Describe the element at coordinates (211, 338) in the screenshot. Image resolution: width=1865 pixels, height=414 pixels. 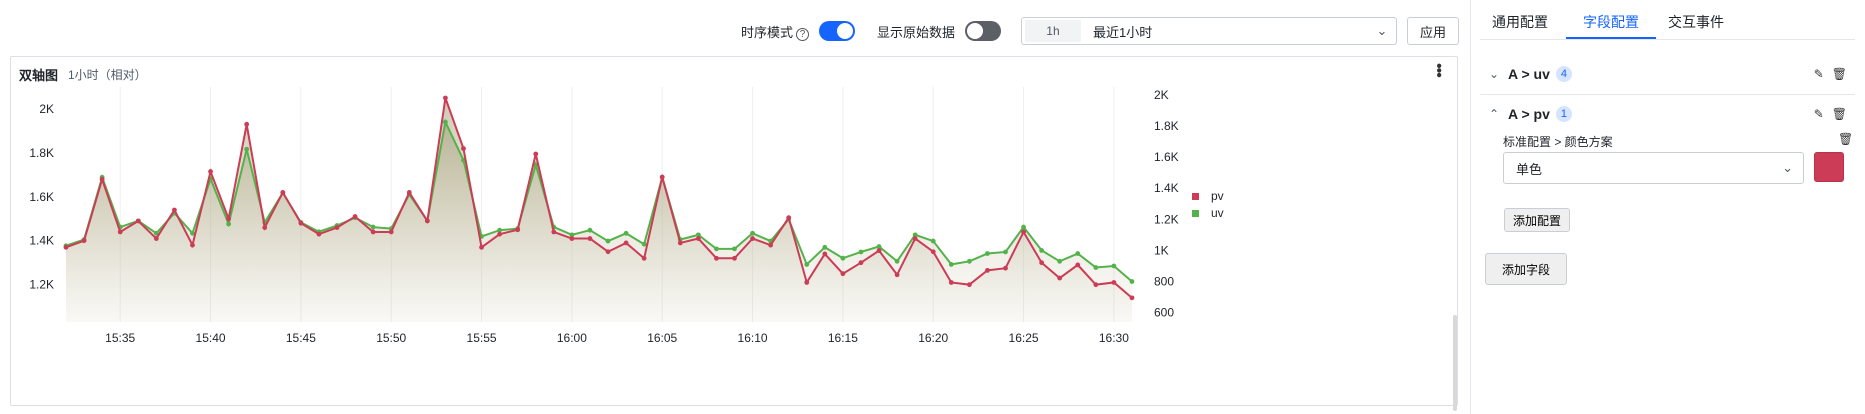
I see `x-tick-label: 15:40` at that location.